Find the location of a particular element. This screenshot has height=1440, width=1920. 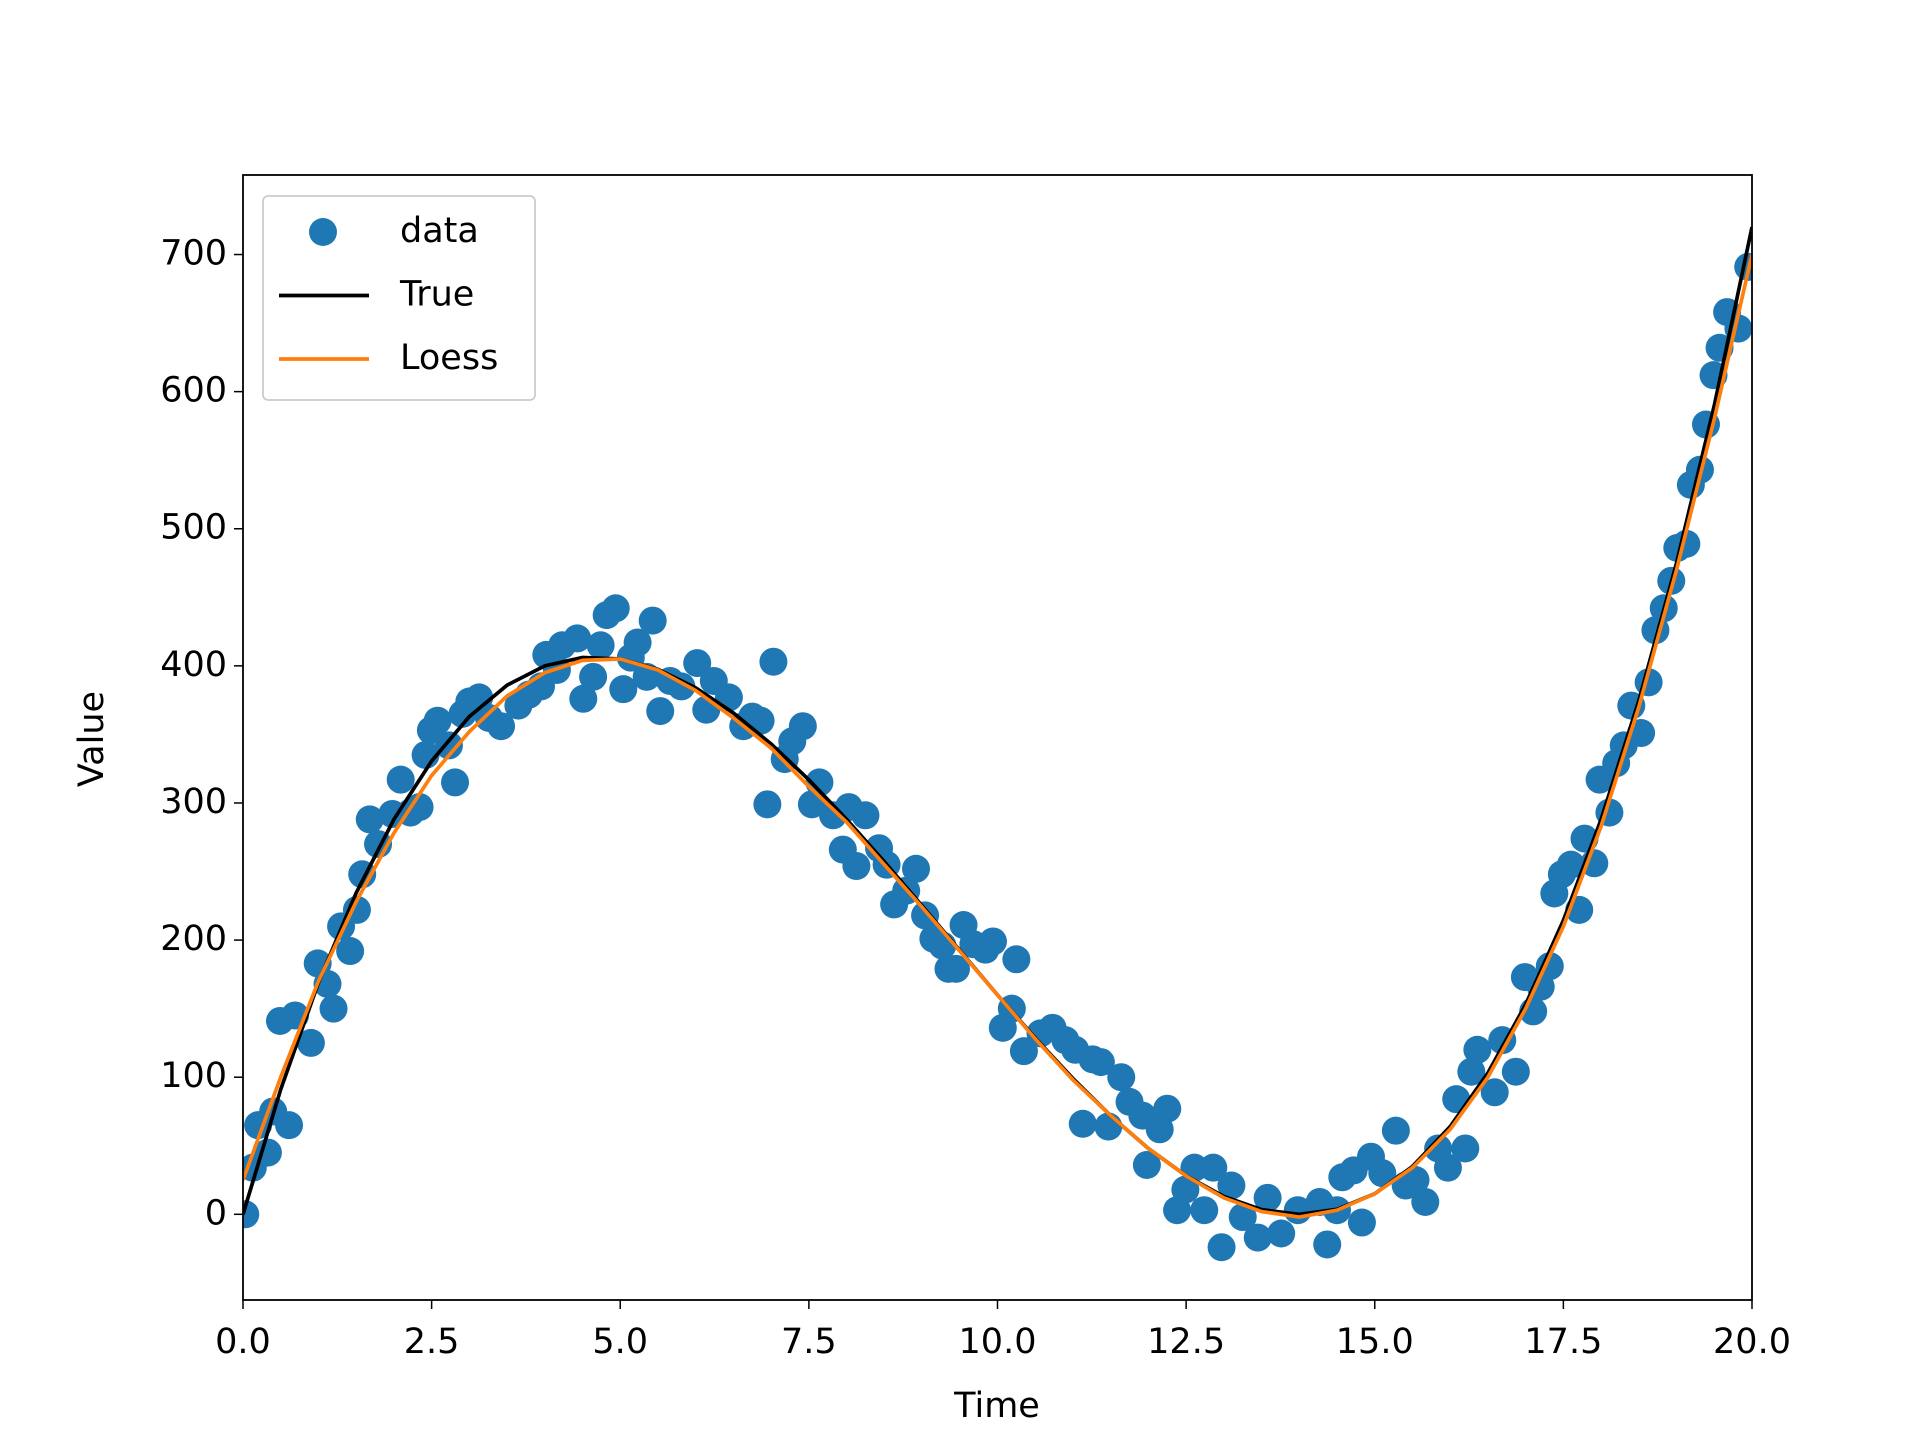

legend-label: True is located at coordinates (436, 295).